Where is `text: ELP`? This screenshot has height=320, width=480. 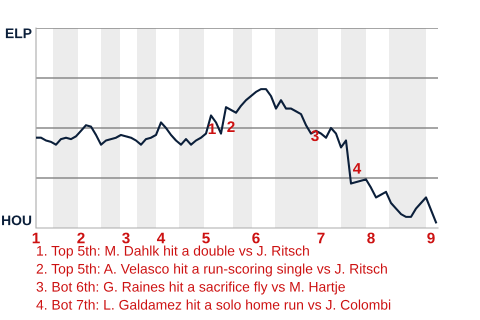 text: ELP is located at coordinates (19, 33).